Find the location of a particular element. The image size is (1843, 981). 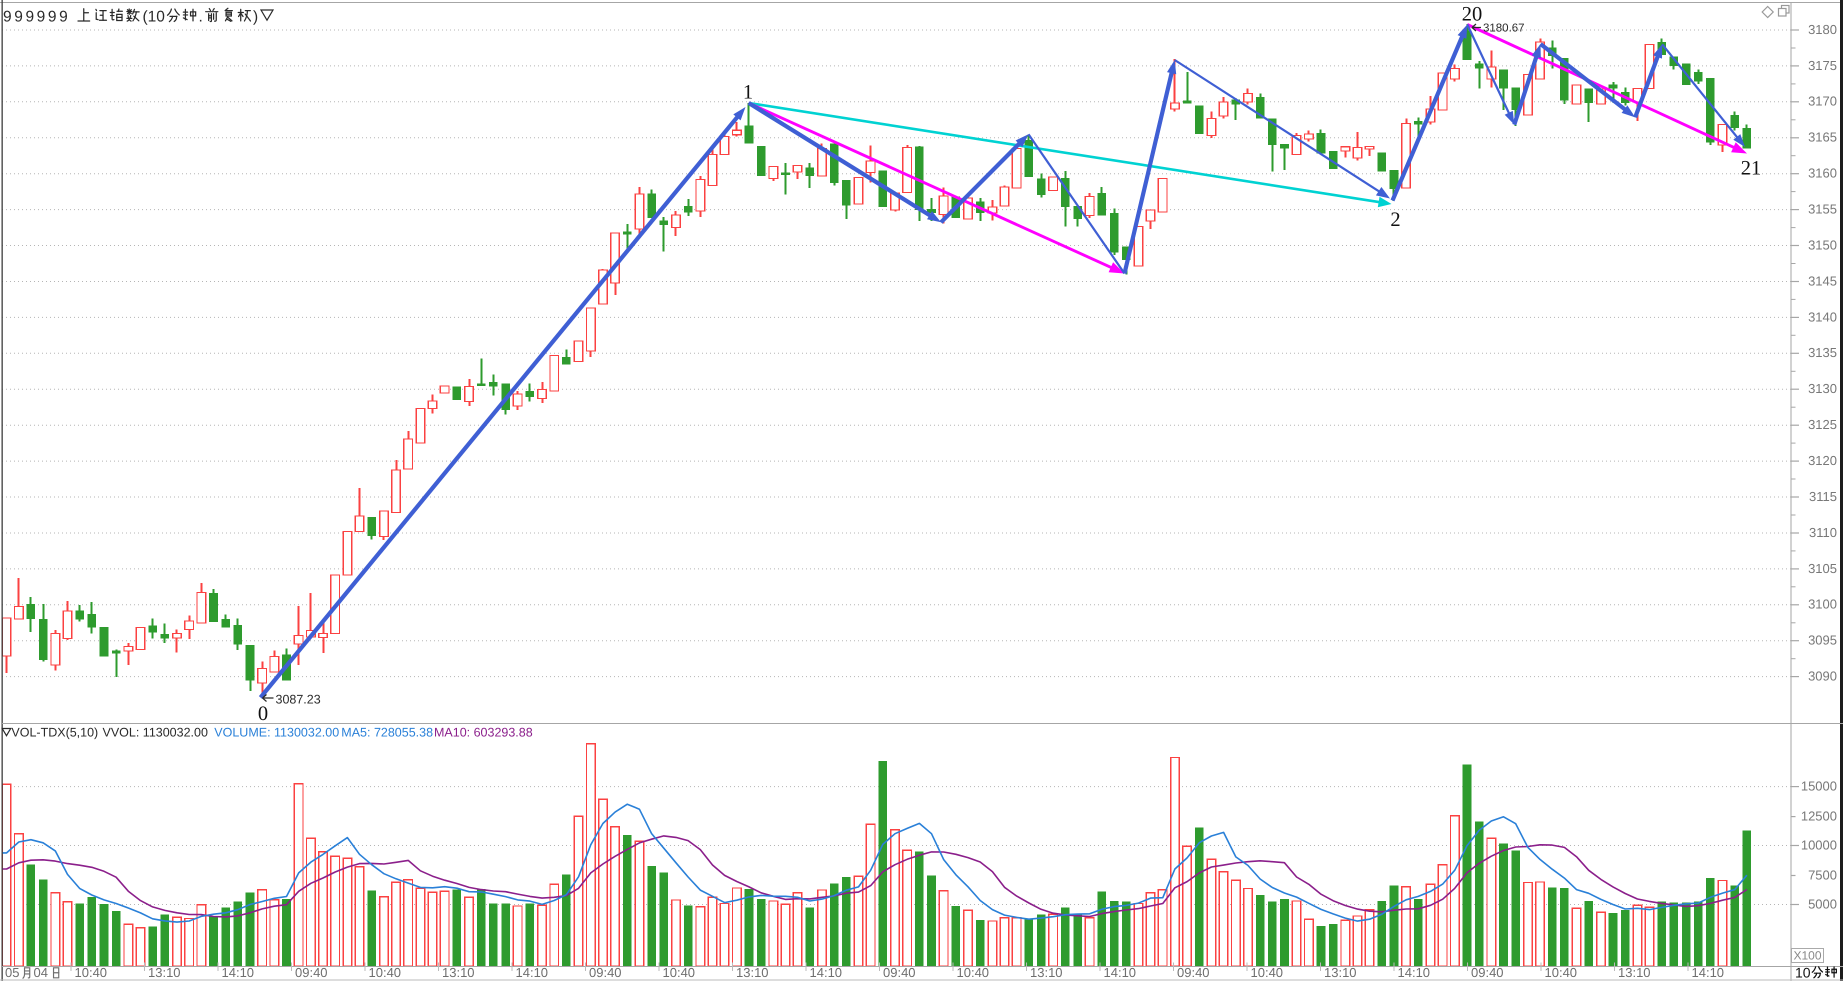

svg-text: 3175 is located at coordinates (1822, 65).